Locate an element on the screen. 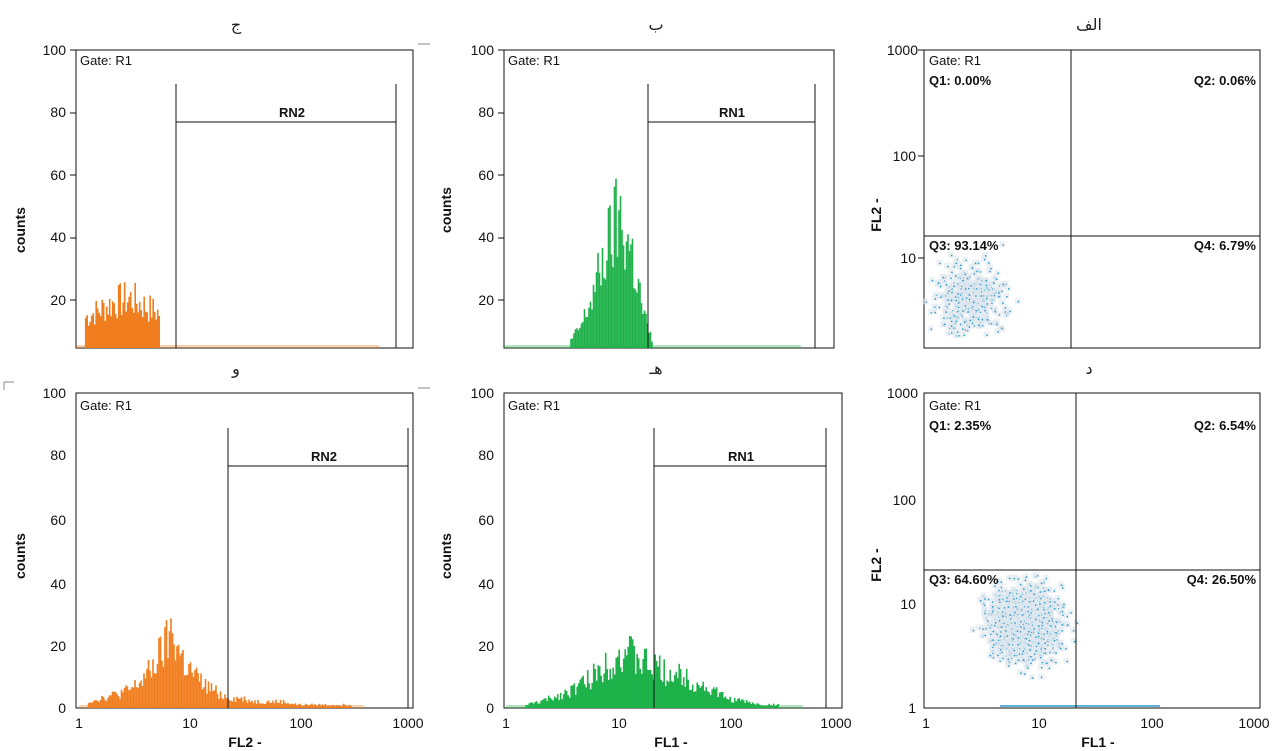  svg-text: 60 is located at coordinates (58, 520).